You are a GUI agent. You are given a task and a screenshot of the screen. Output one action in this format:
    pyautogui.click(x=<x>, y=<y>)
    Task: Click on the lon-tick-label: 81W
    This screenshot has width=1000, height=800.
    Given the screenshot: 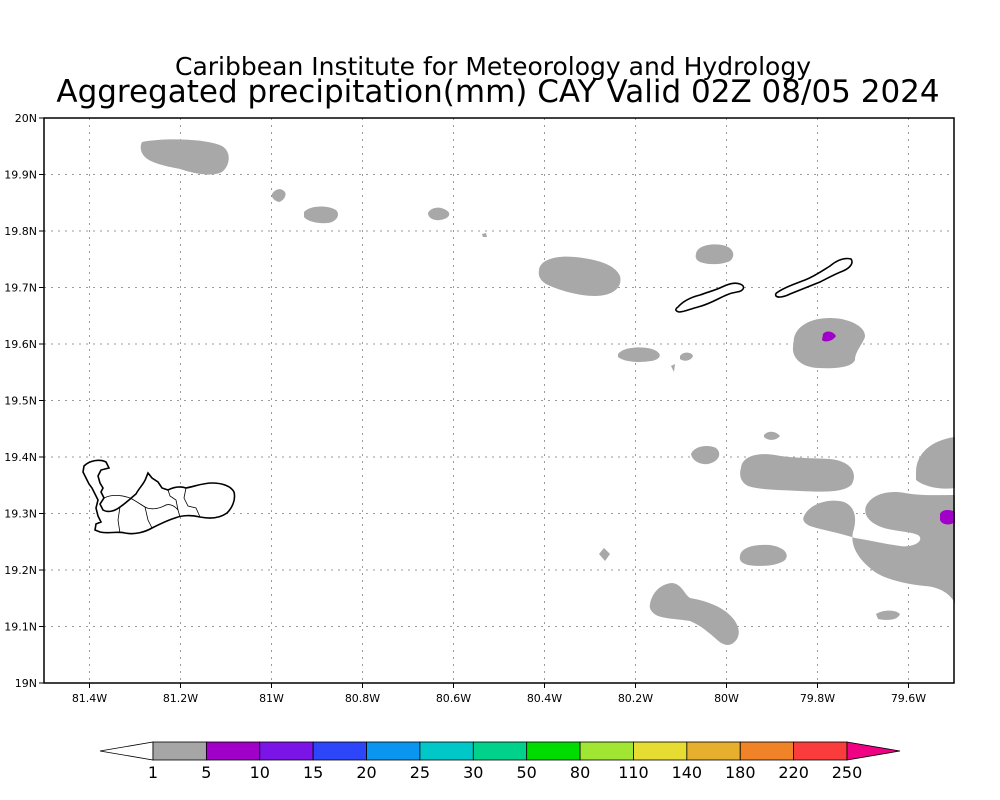 What is the action you would take?
    pyautogui.click(x=271, y=698)
    